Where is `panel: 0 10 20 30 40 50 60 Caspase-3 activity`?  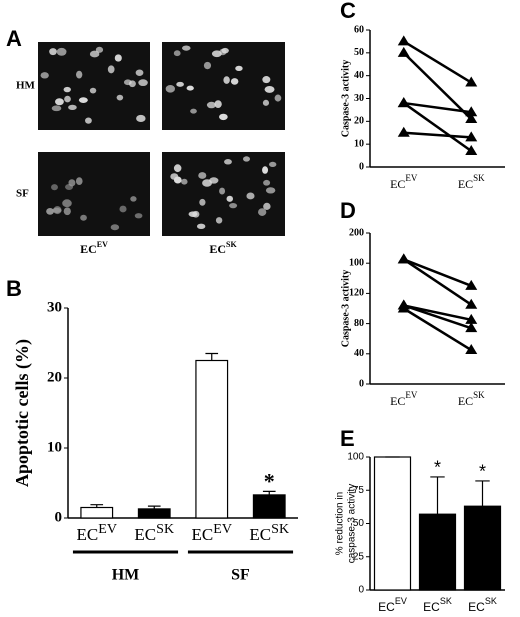
panel: 0 10 20 30 40 50 60 Caspase-3 activity is located at coordinates (422, 98).